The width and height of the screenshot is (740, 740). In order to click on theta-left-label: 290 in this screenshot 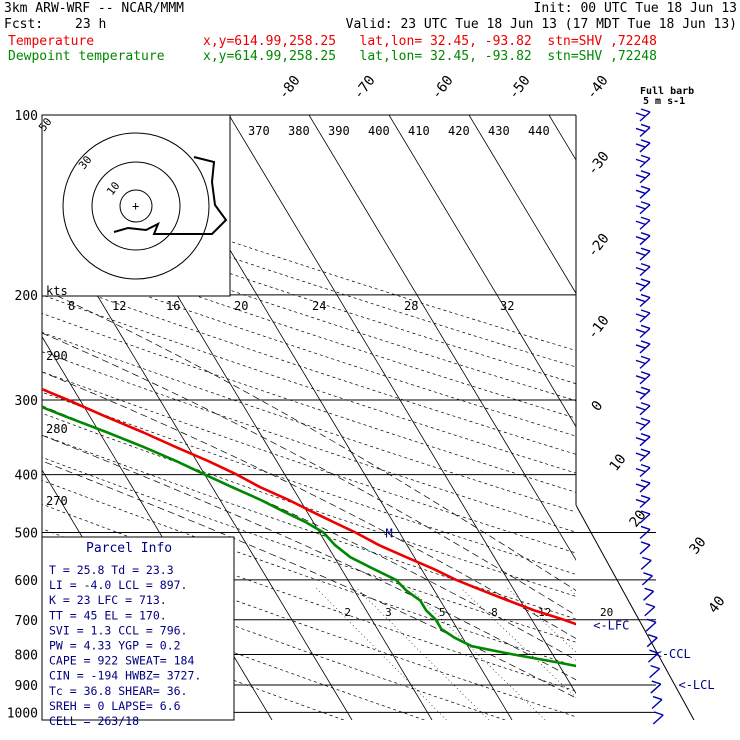, I will do `click(57, 356)`.